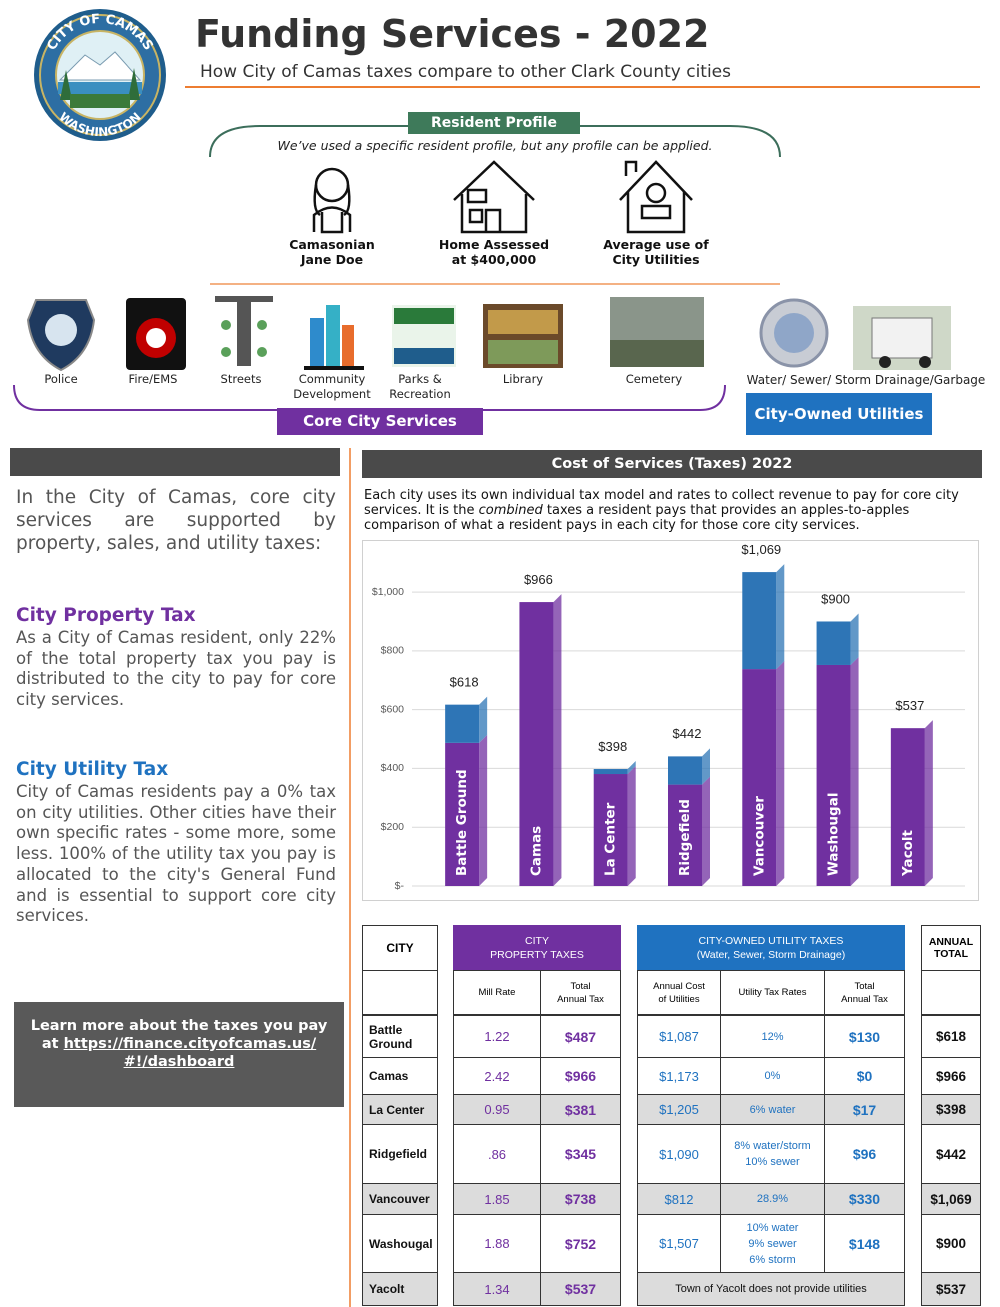  Describe the element at coordinates (611, 839) in the screenshot. I see `category-label: La Center` at that location.